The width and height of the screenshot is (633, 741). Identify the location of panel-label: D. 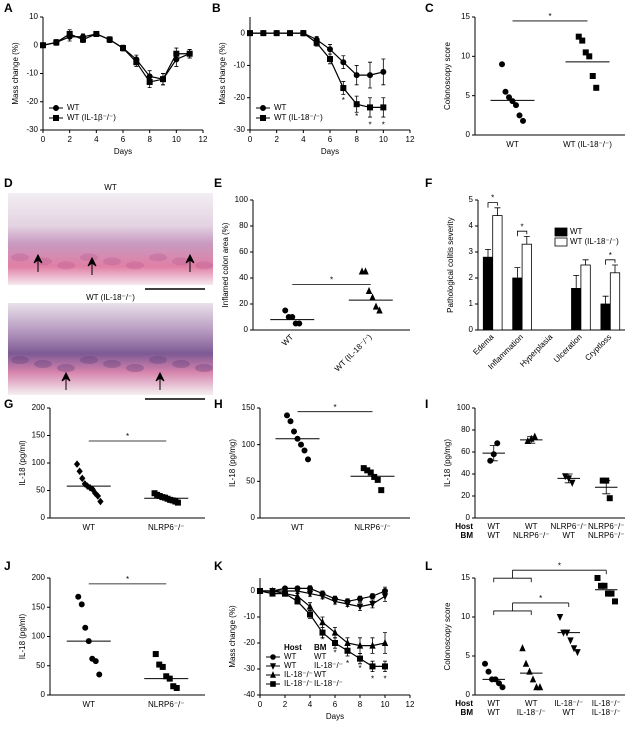
(8, 183).